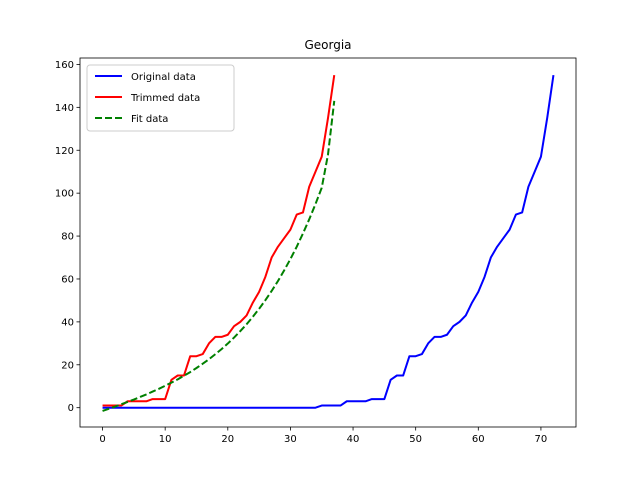 Image resolution: width=640 pixels, height=480 pixels. I want to click on legend: Original data Trimmed data Fit data, so click(160, 98).